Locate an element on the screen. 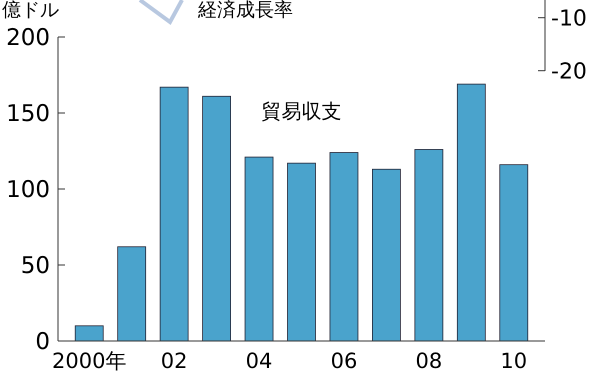  series-label: 貿易収支 is located at coordinates (302, 111).